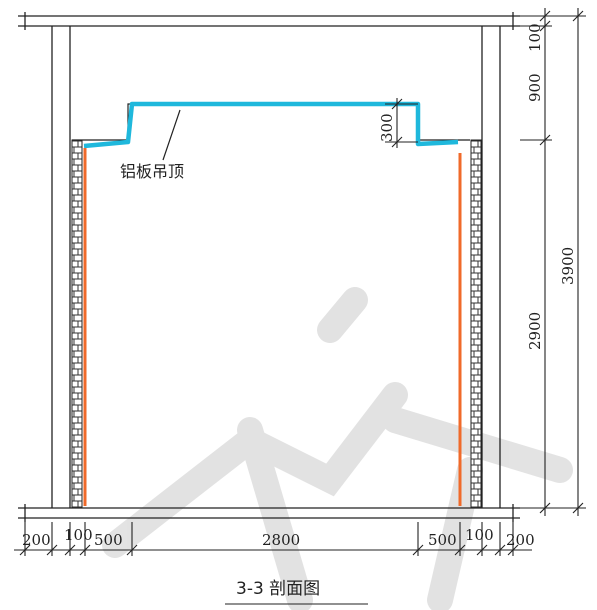 The width and height of the screenshot is (597, 610). I want to click on dim-right-middle: 900, so click(535, 87).